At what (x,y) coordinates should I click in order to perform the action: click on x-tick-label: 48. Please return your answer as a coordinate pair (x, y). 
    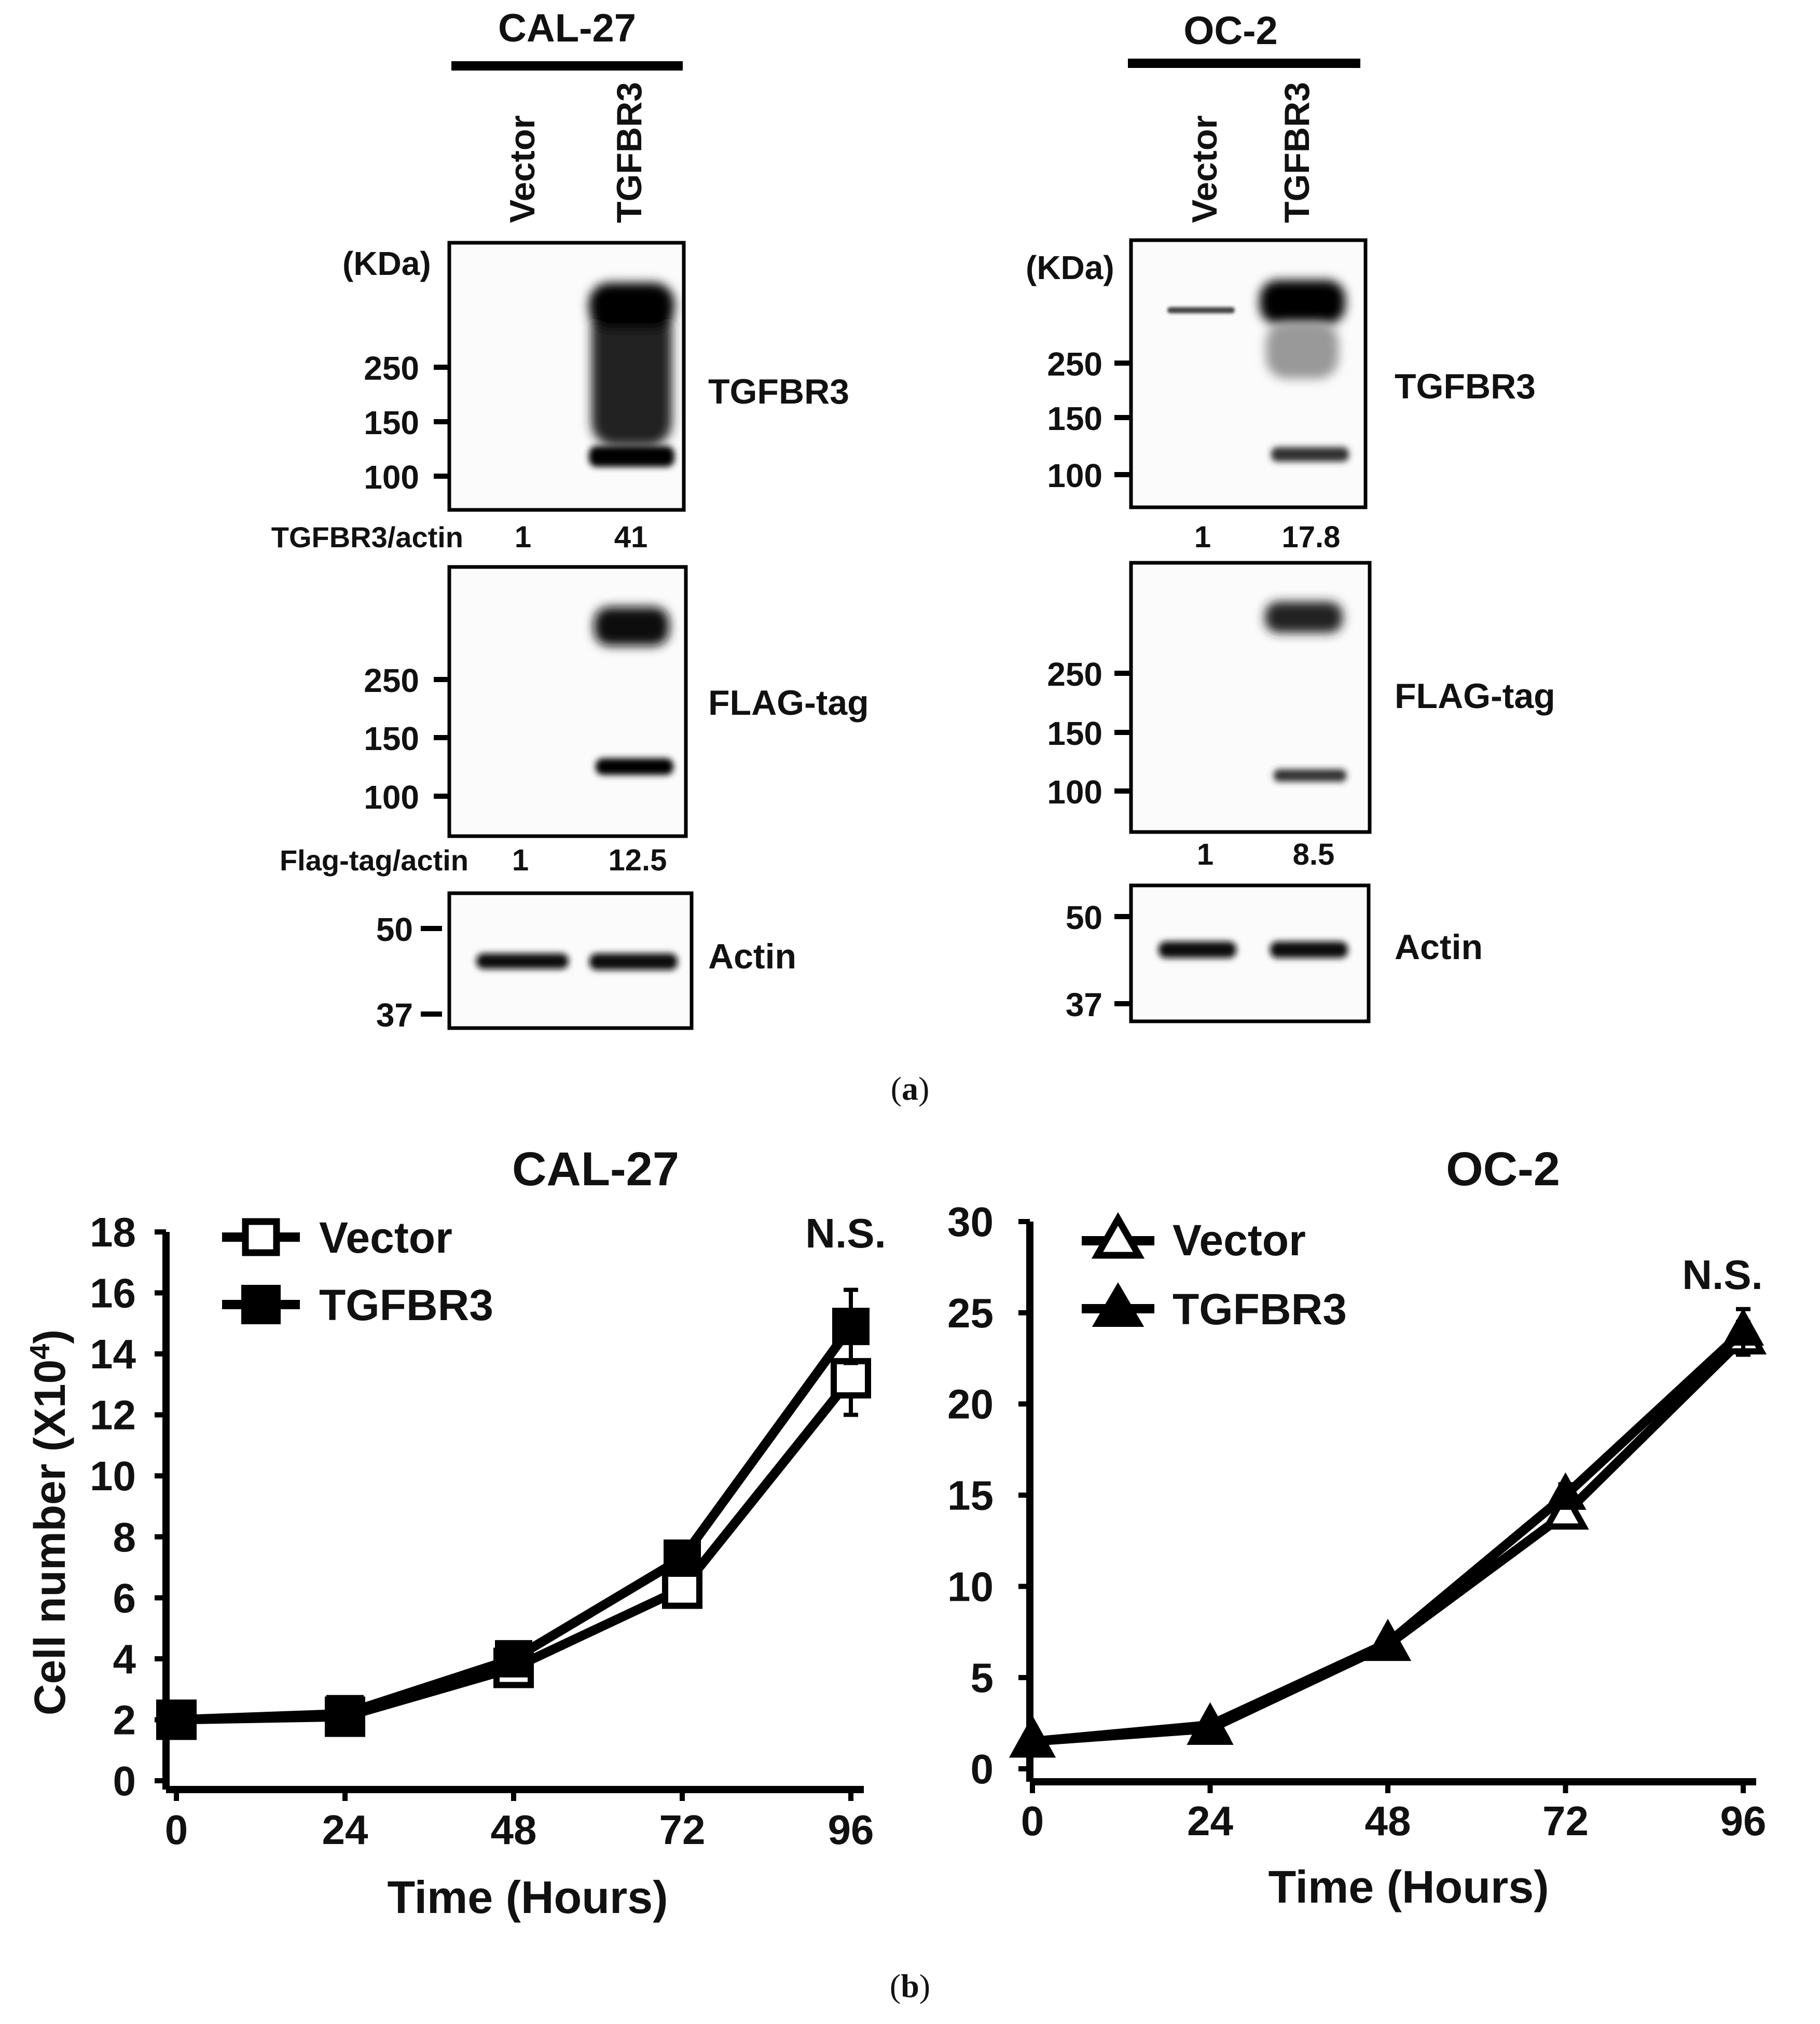
    Looking at the image, I should click on (514, 1830).